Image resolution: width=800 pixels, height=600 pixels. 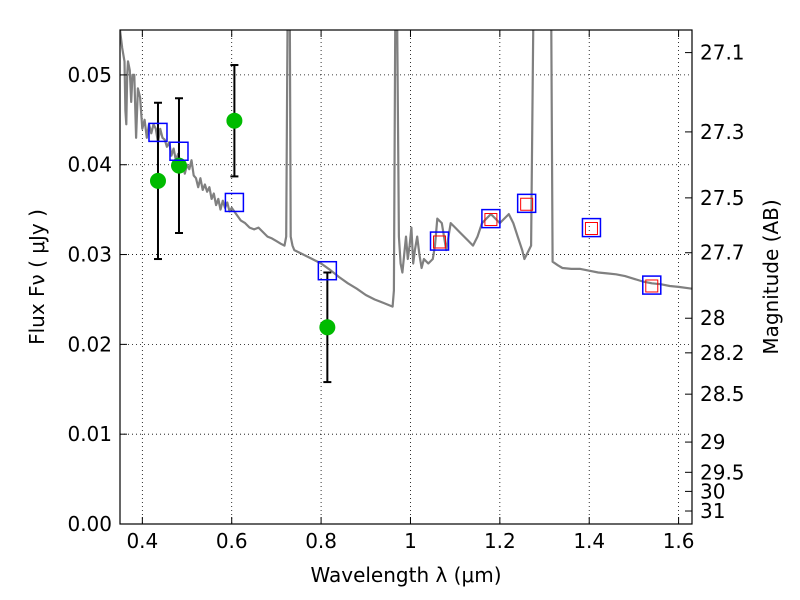 What do you see at coordinates (89, 165) in the screenshot?
I see `y-tick-label: 0.04` at bounding box center [89, 165].